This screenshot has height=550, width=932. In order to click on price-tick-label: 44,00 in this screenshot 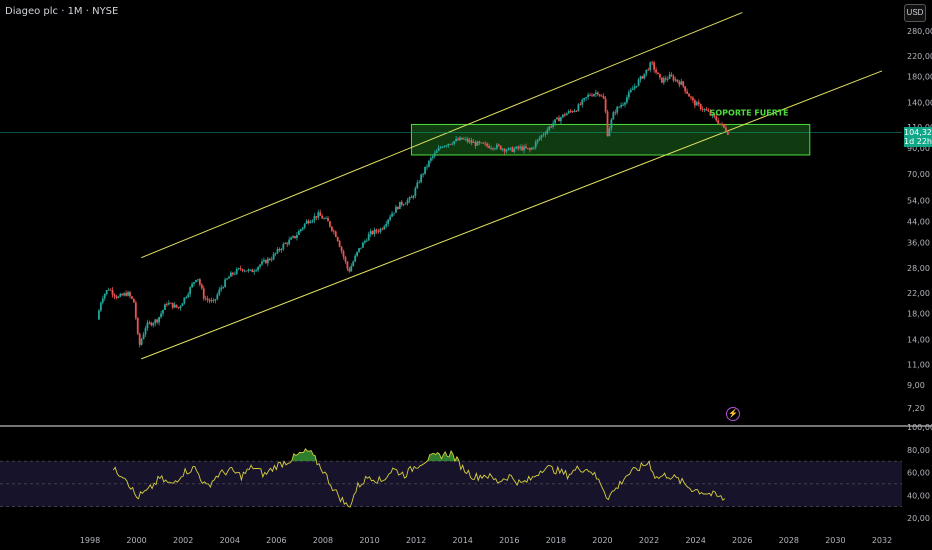, I will do `click(918, 222)`.